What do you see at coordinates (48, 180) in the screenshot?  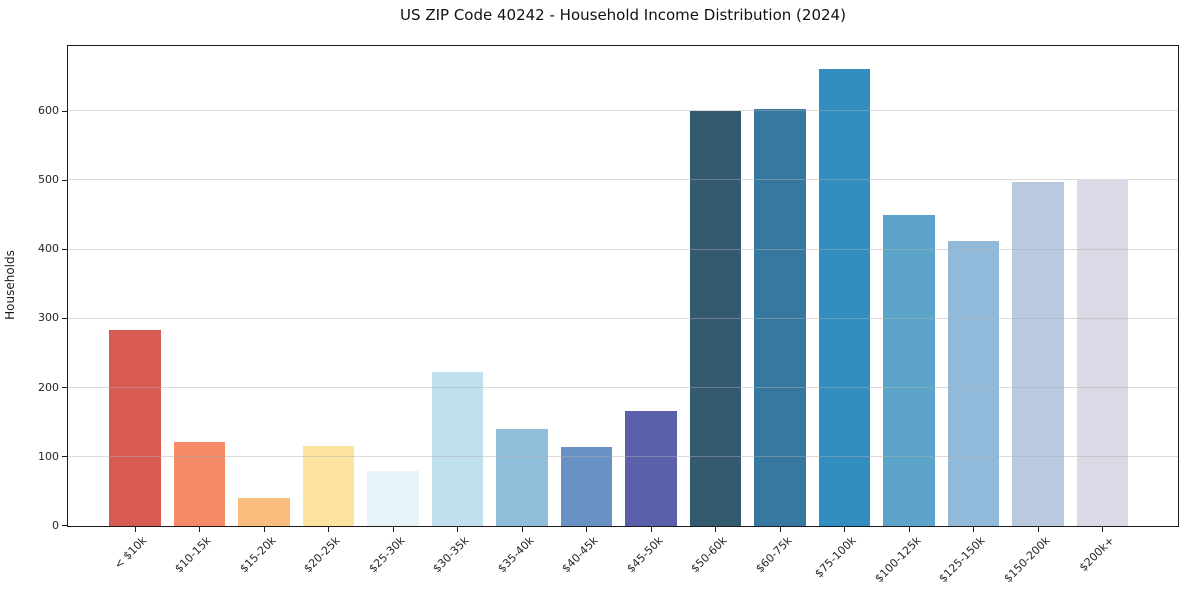 I see `y-tick-label: 500` at bounding box center [48, 180].